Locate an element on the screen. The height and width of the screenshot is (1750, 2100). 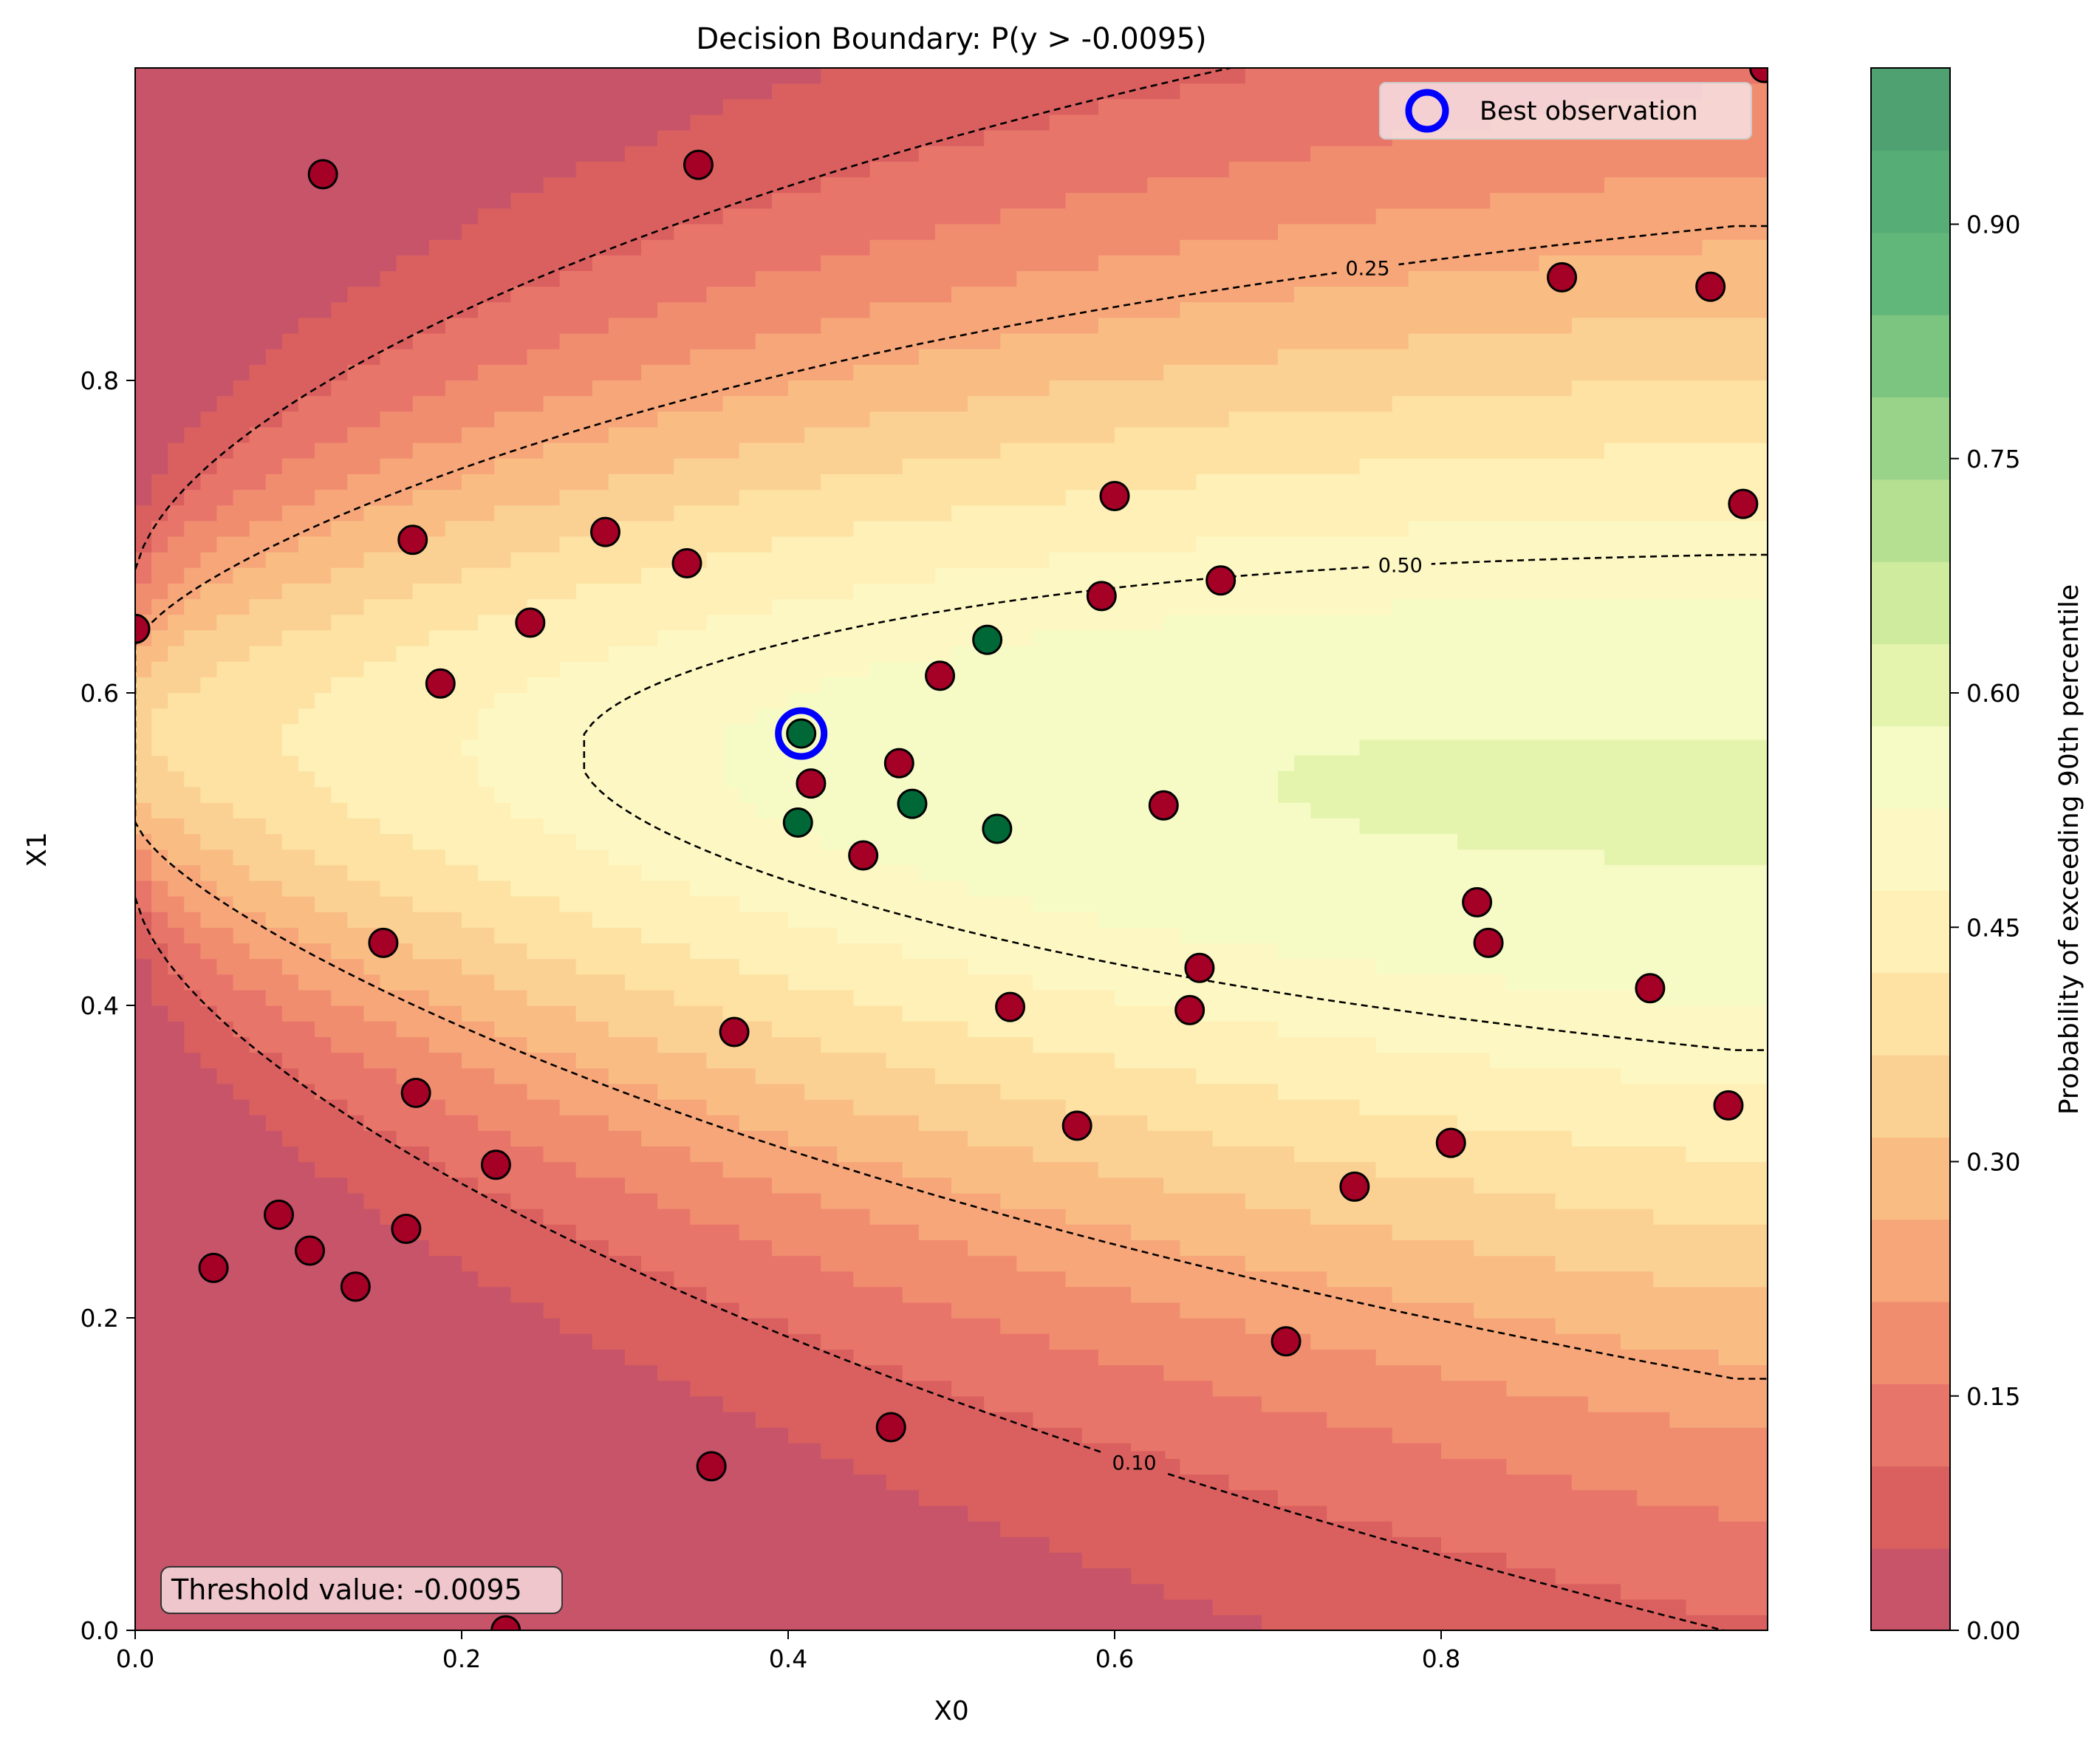
x-tick-label: 0.0 is located at coordinates (135, 1659).